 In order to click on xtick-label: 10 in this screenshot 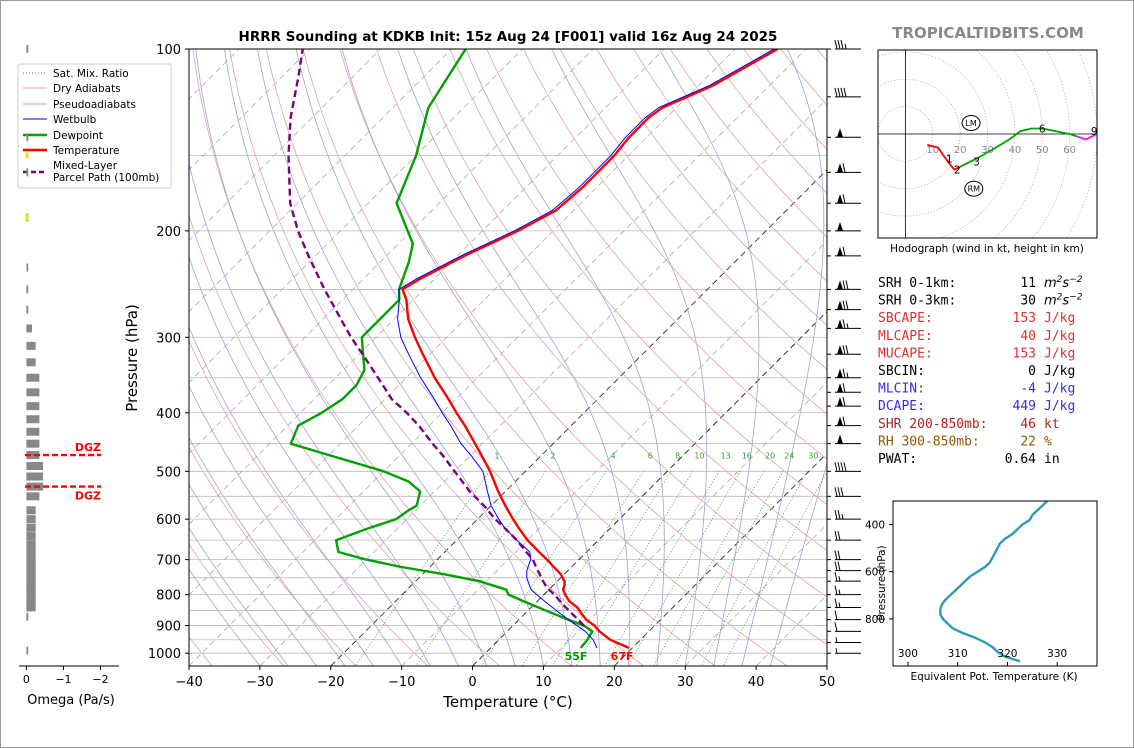, I will do `click(543, 682)`.